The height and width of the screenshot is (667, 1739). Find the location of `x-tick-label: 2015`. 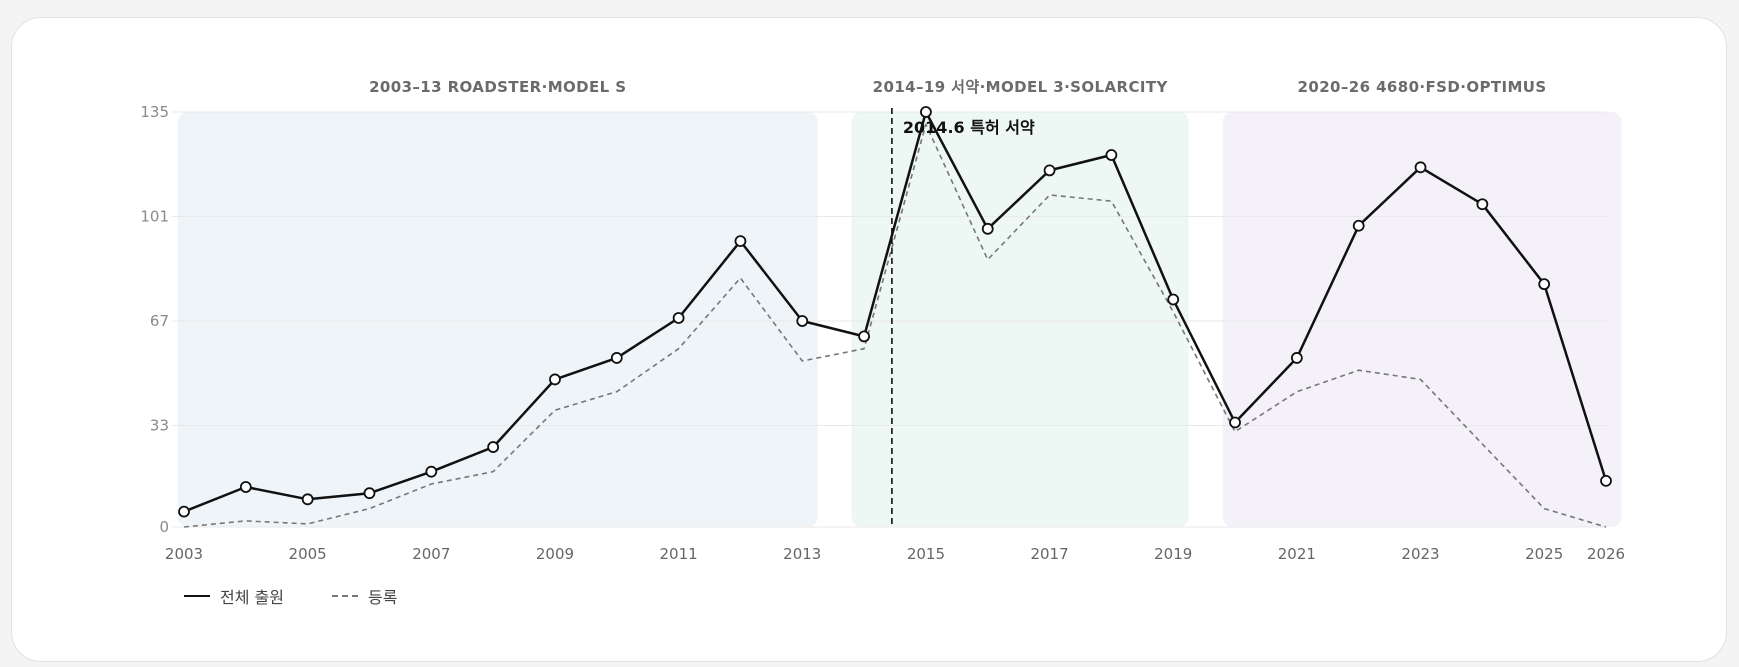

x-tick-label: 2015 is located at coordinates (926, 554).